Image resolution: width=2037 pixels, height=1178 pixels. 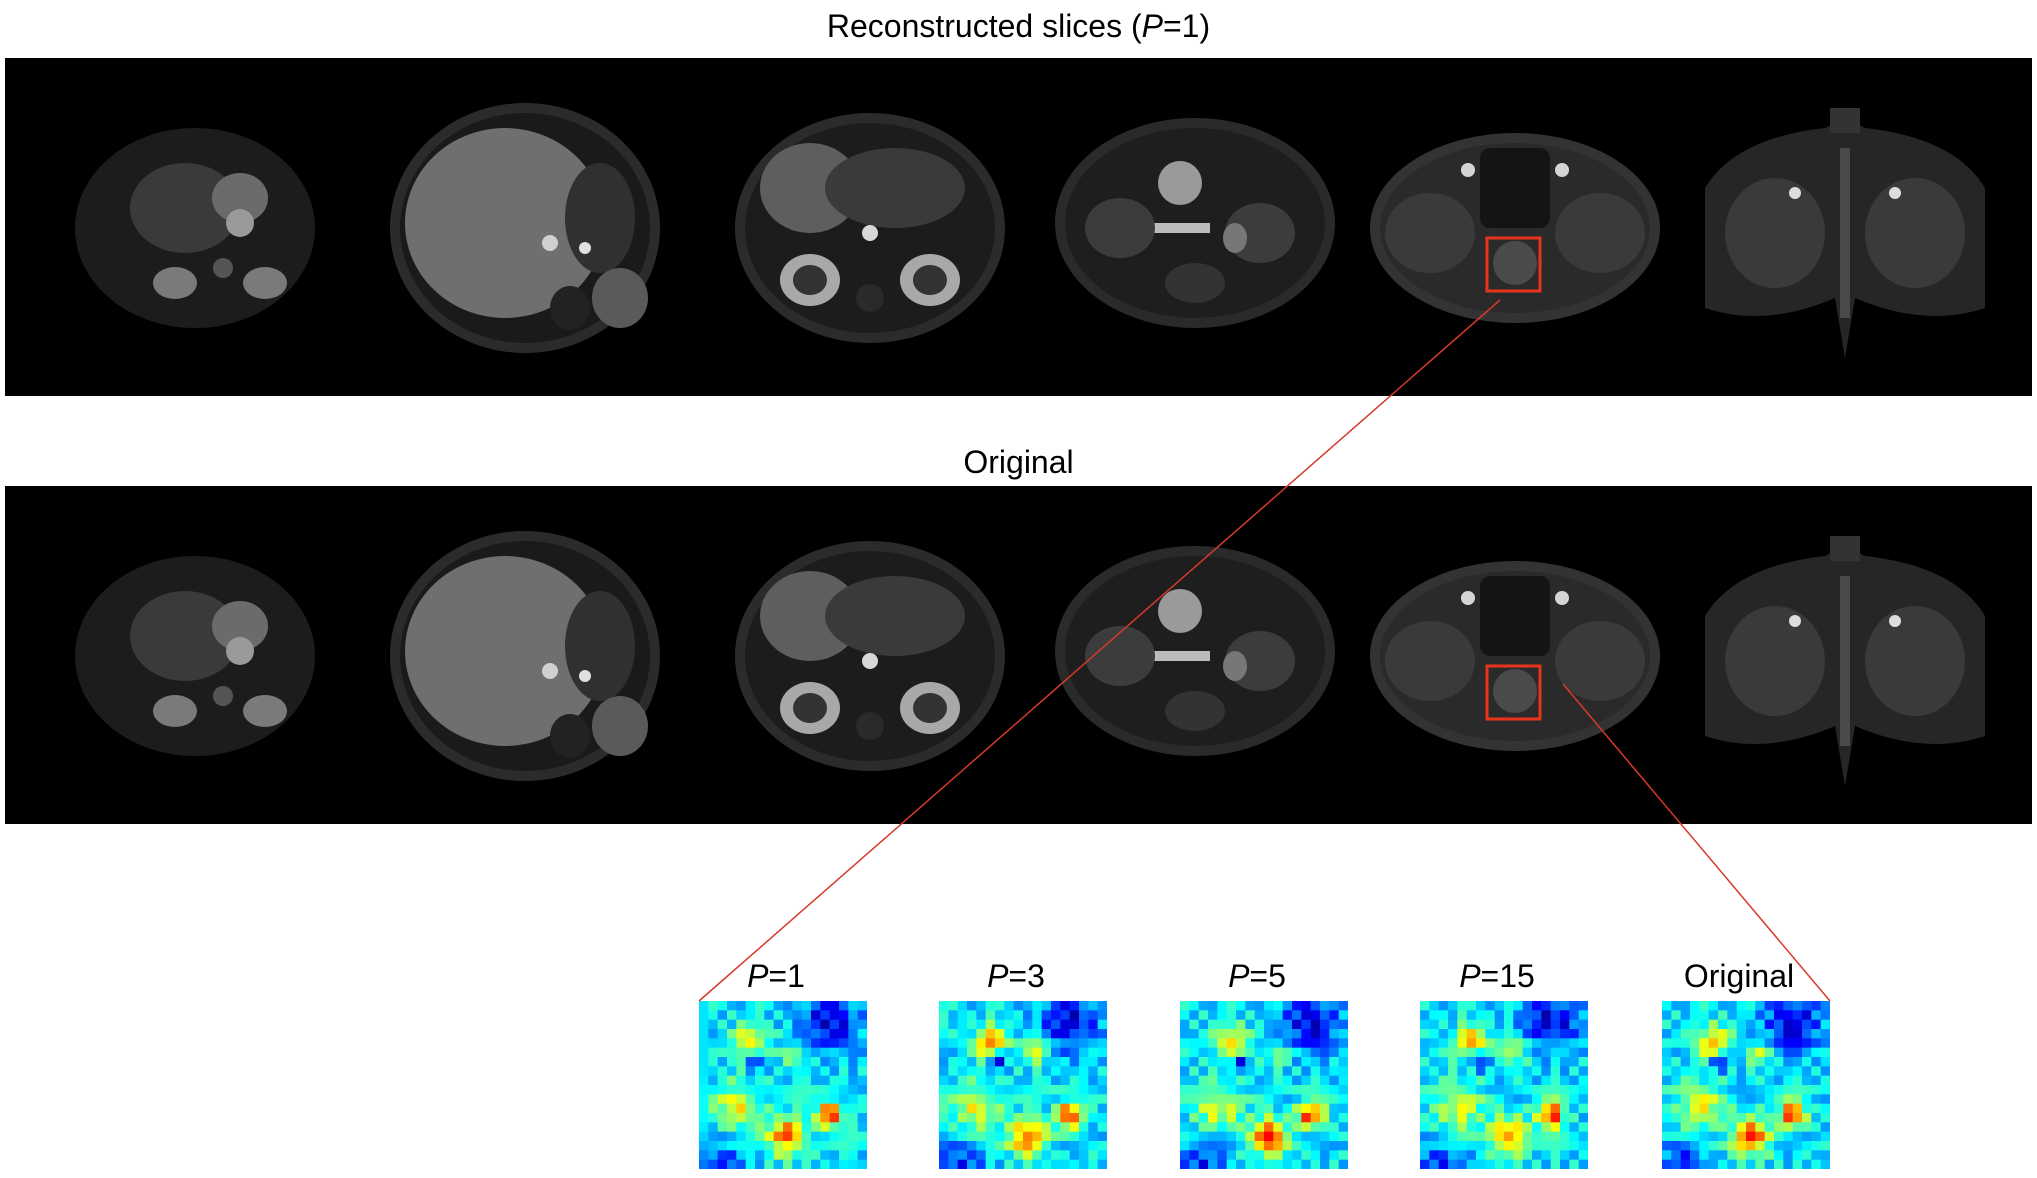 What do you see at coordinates (1257, 976) in the screenshot?
I see `zoom-panel-label: P=5` at bounding box center [1257, 976].